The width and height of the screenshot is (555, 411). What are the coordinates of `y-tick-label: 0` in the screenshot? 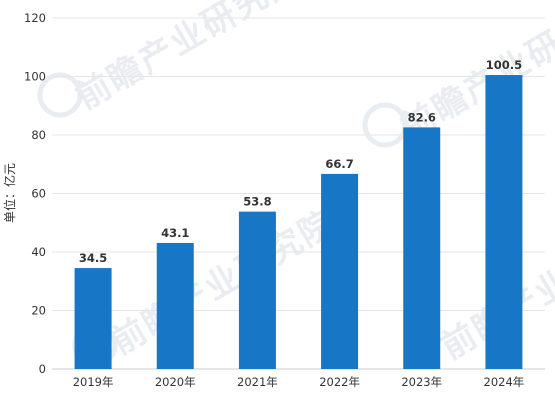 It's located at (42, 369).